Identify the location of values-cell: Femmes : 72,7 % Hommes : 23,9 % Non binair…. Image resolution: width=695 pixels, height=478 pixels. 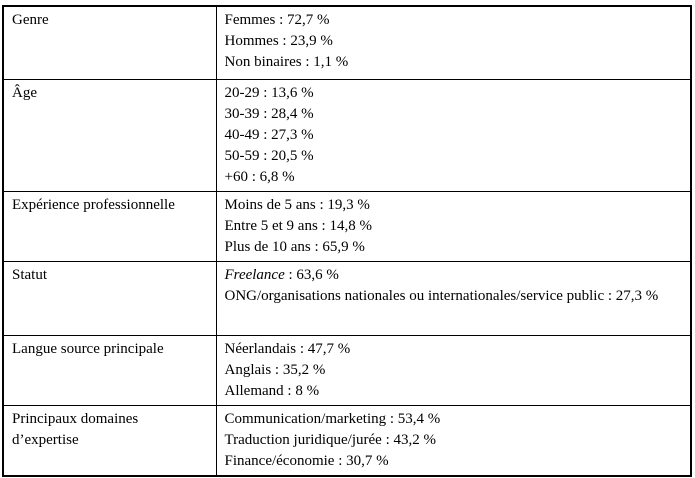
(453, 42).